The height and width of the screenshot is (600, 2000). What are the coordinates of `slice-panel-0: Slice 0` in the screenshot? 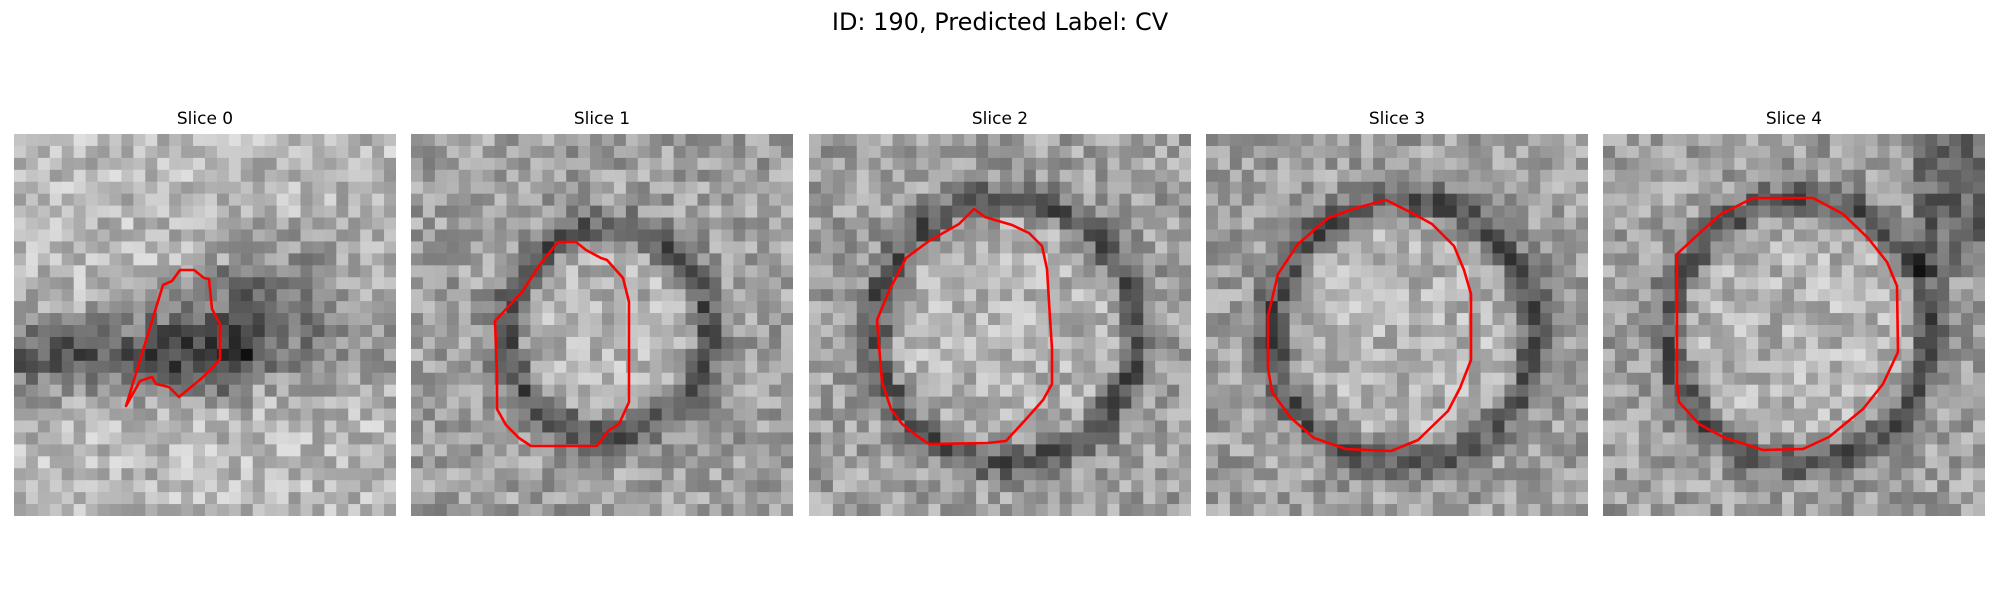 It's located at (205, 312).